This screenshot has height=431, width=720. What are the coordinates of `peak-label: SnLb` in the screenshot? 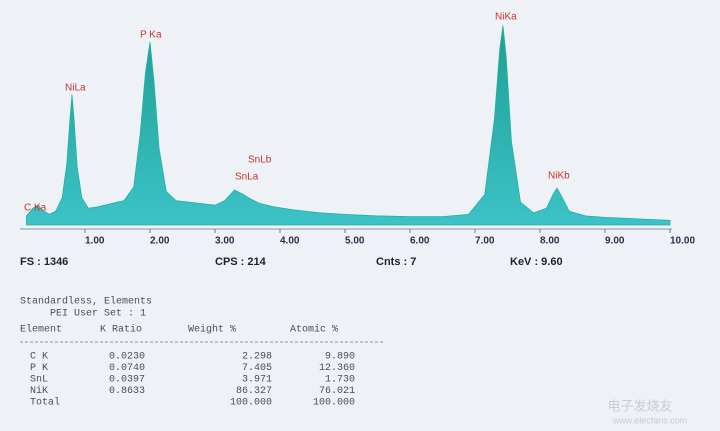 It's located at (260, 160).